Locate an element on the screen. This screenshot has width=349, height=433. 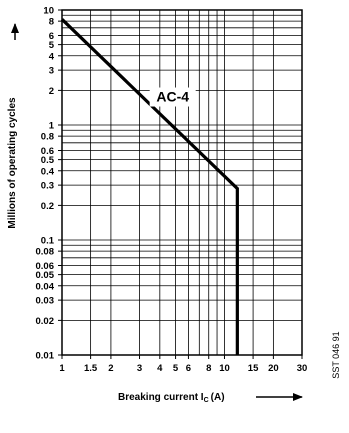
x-tick-label: 5 is located at coordinates (176, 368).